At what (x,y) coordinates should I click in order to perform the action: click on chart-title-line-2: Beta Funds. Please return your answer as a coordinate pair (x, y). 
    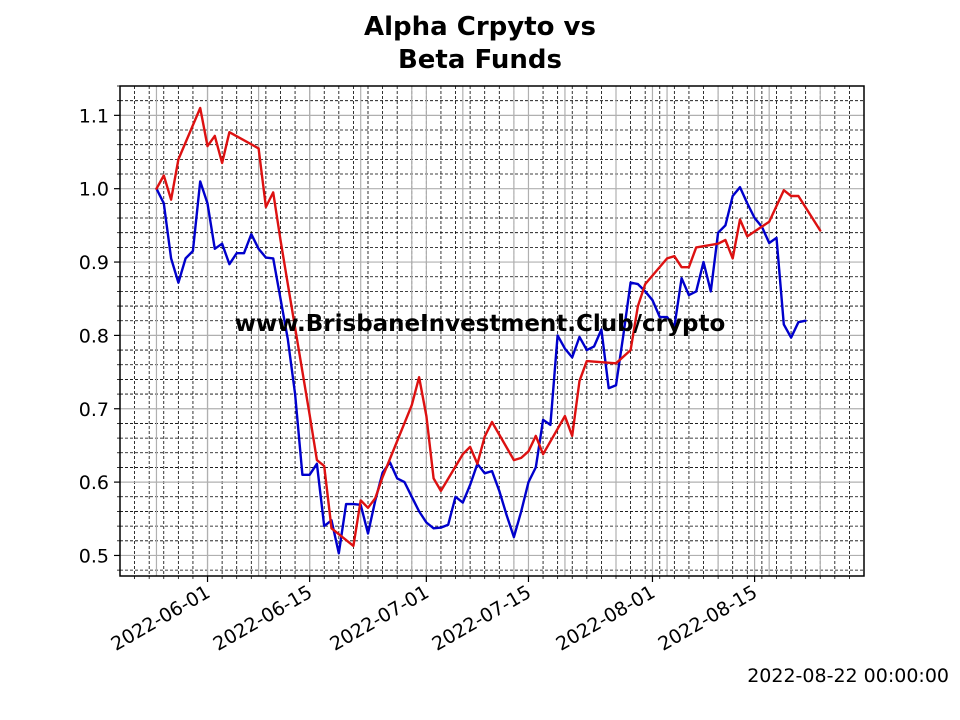
    Looking at the image, I should click on (480, 60).